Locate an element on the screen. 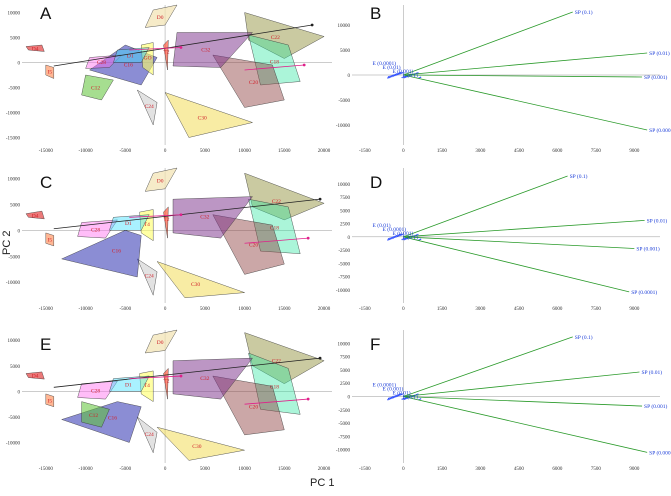 The width and height of the screenshot is (671, 496). panel-letter: B is located at coordinates (375, 13).